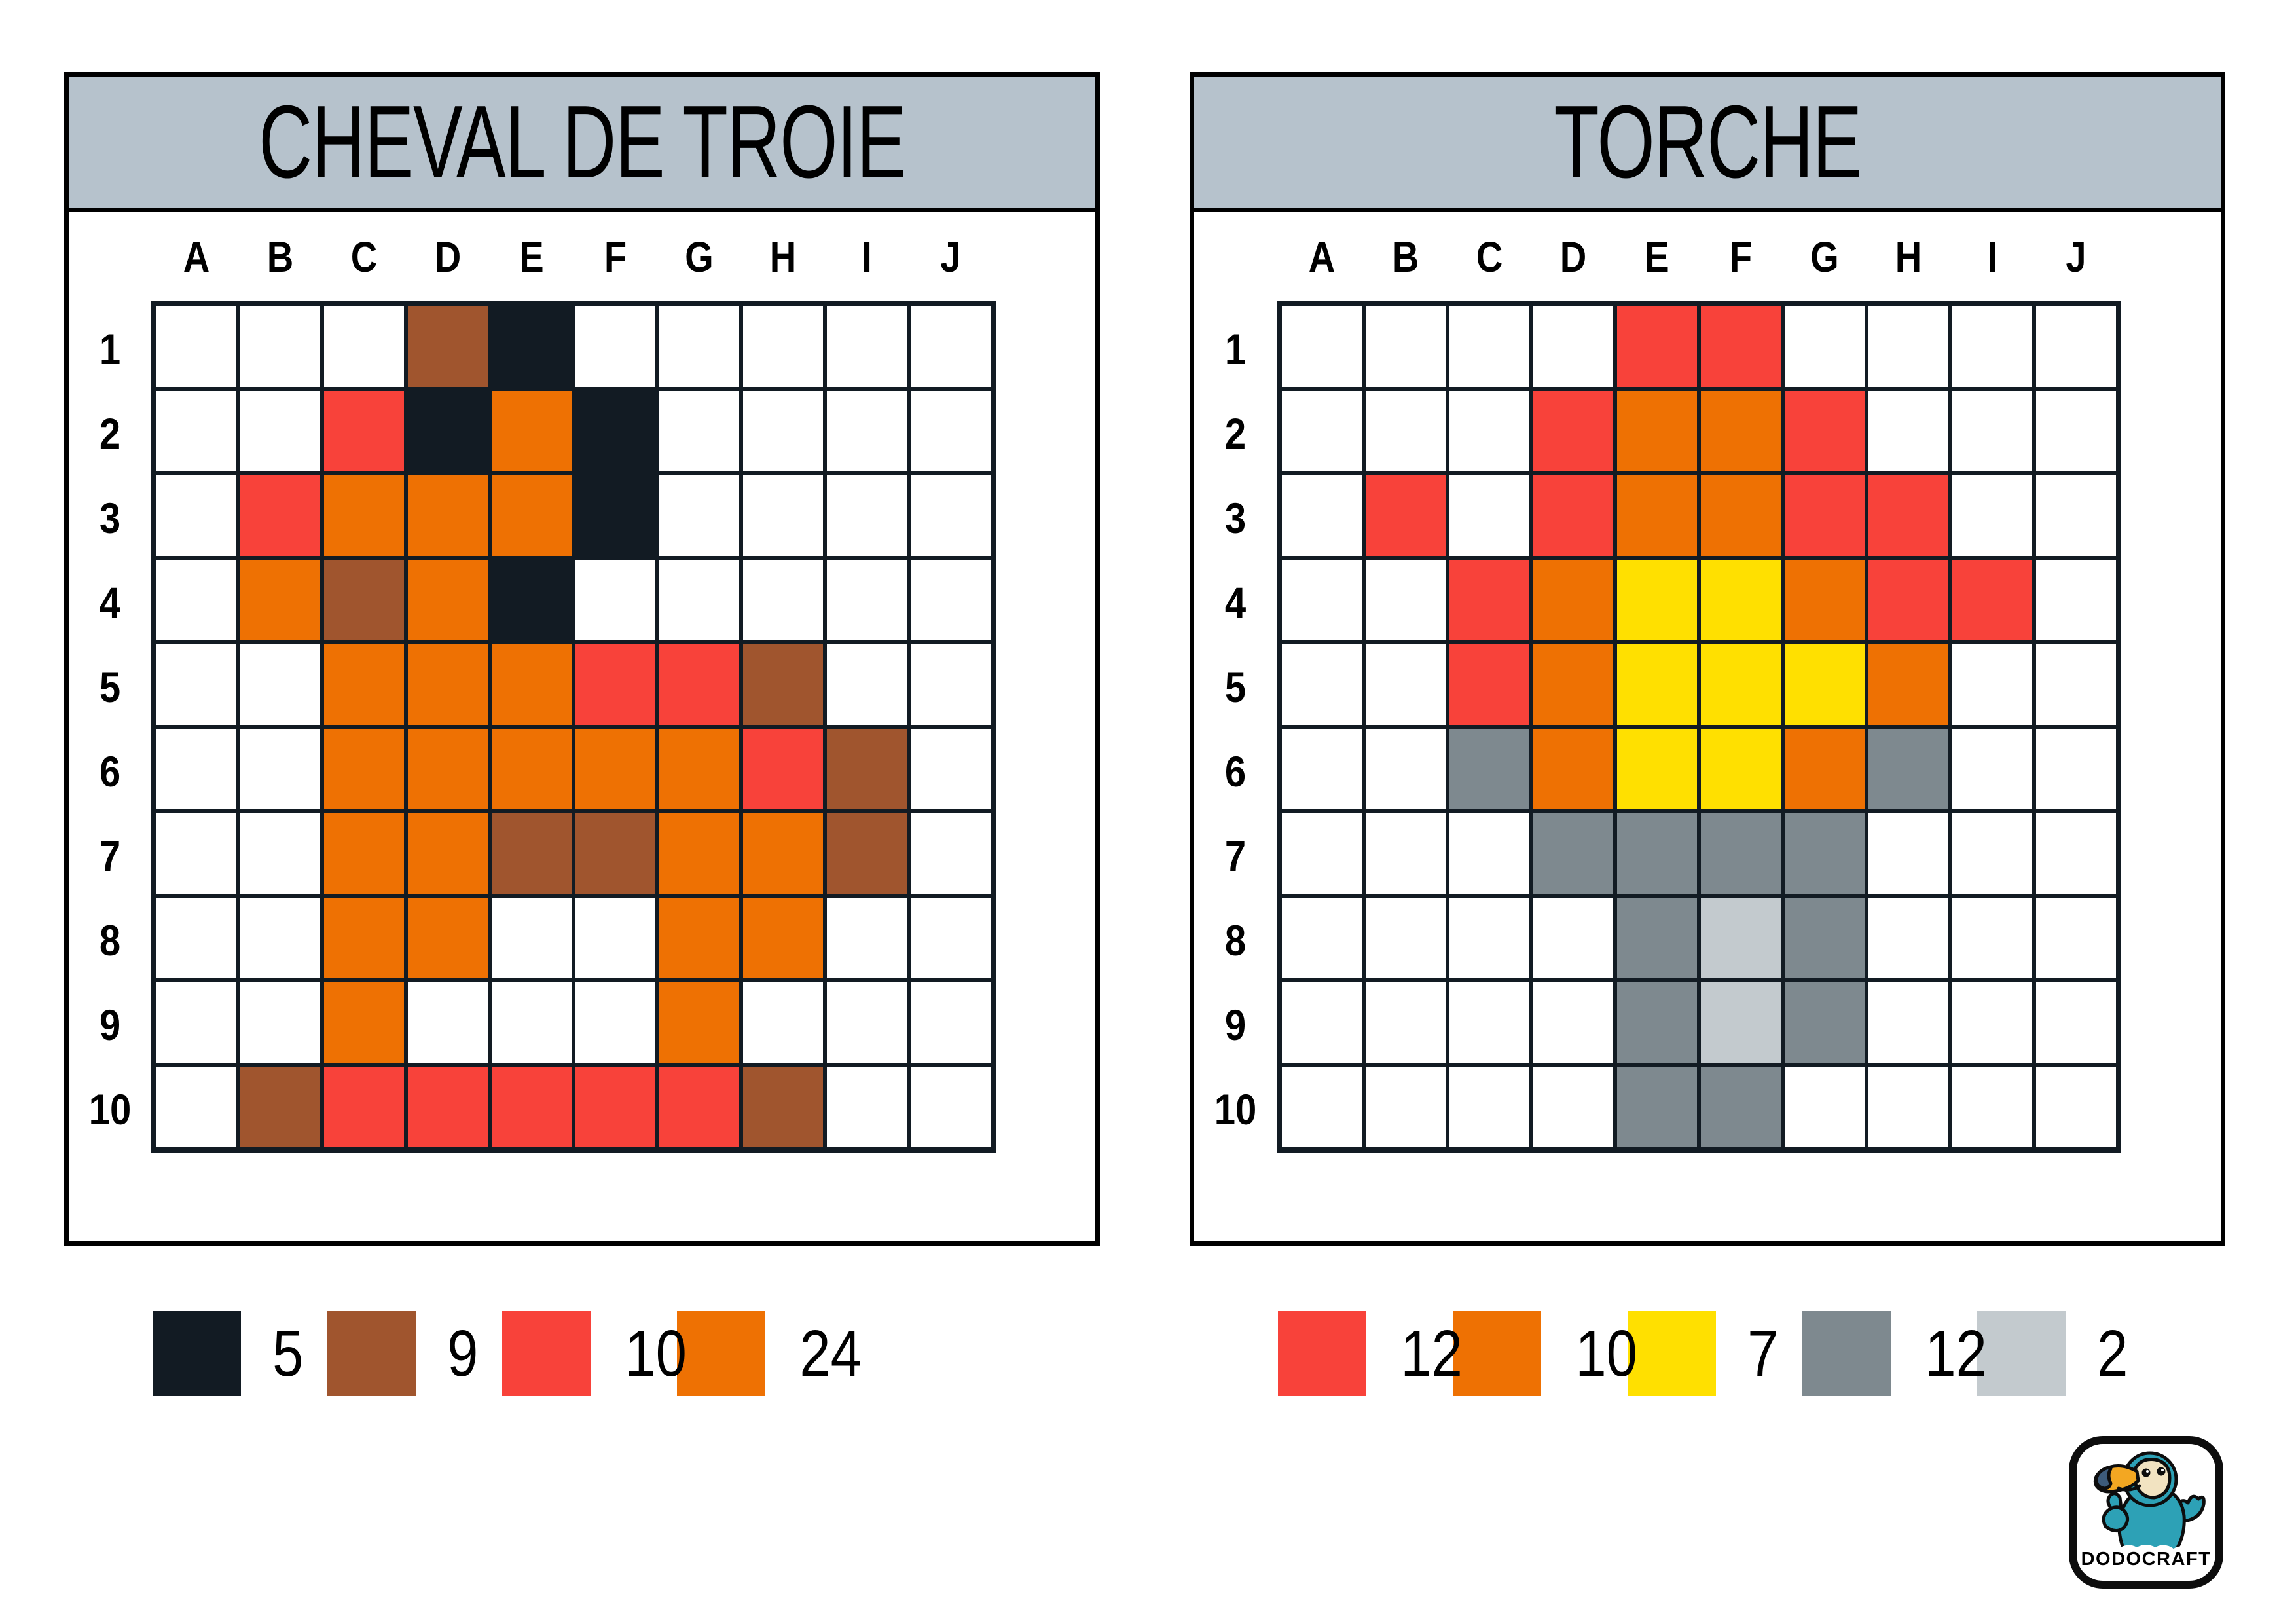 The height and width of the screenshot is (1624, 2296). Describe the element at coordinates (288, 1353) in the screenshot. I see `color-count-black: 5` at that location.